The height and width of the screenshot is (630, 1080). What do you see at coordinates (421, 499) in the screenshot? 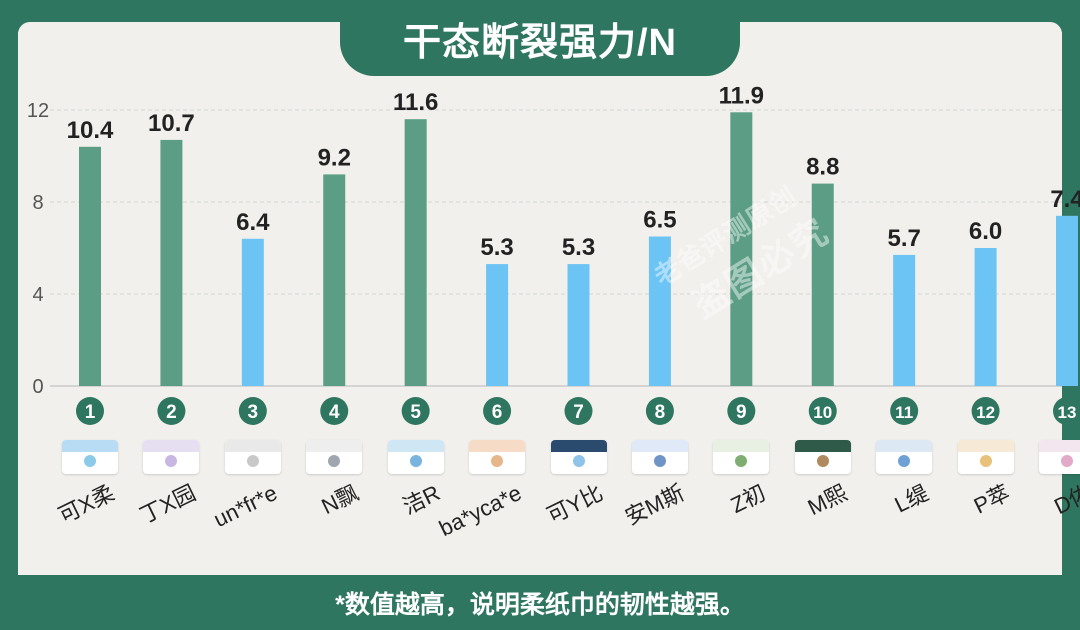
I see `category-label: 洁R` at bounding box center [421, 499].